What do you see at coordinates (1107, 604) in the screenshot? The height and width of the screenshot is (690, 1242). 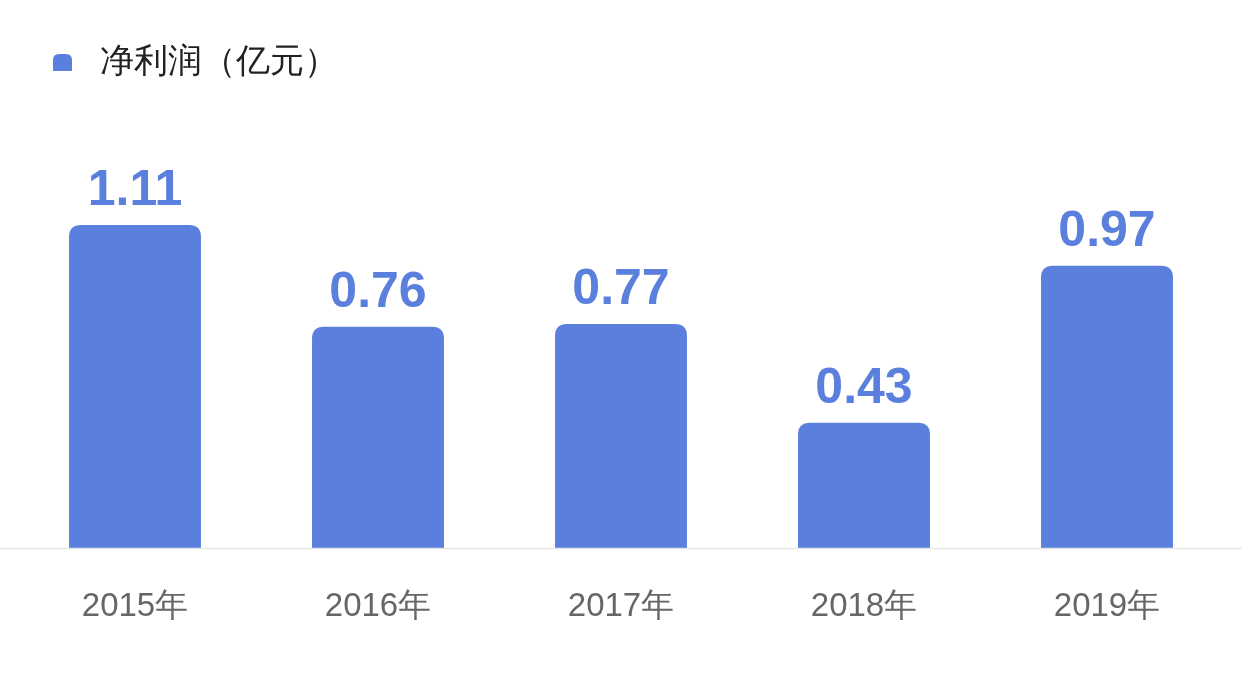 I see `x-tick-label: 2019年` at bounding box center [1107, 604].